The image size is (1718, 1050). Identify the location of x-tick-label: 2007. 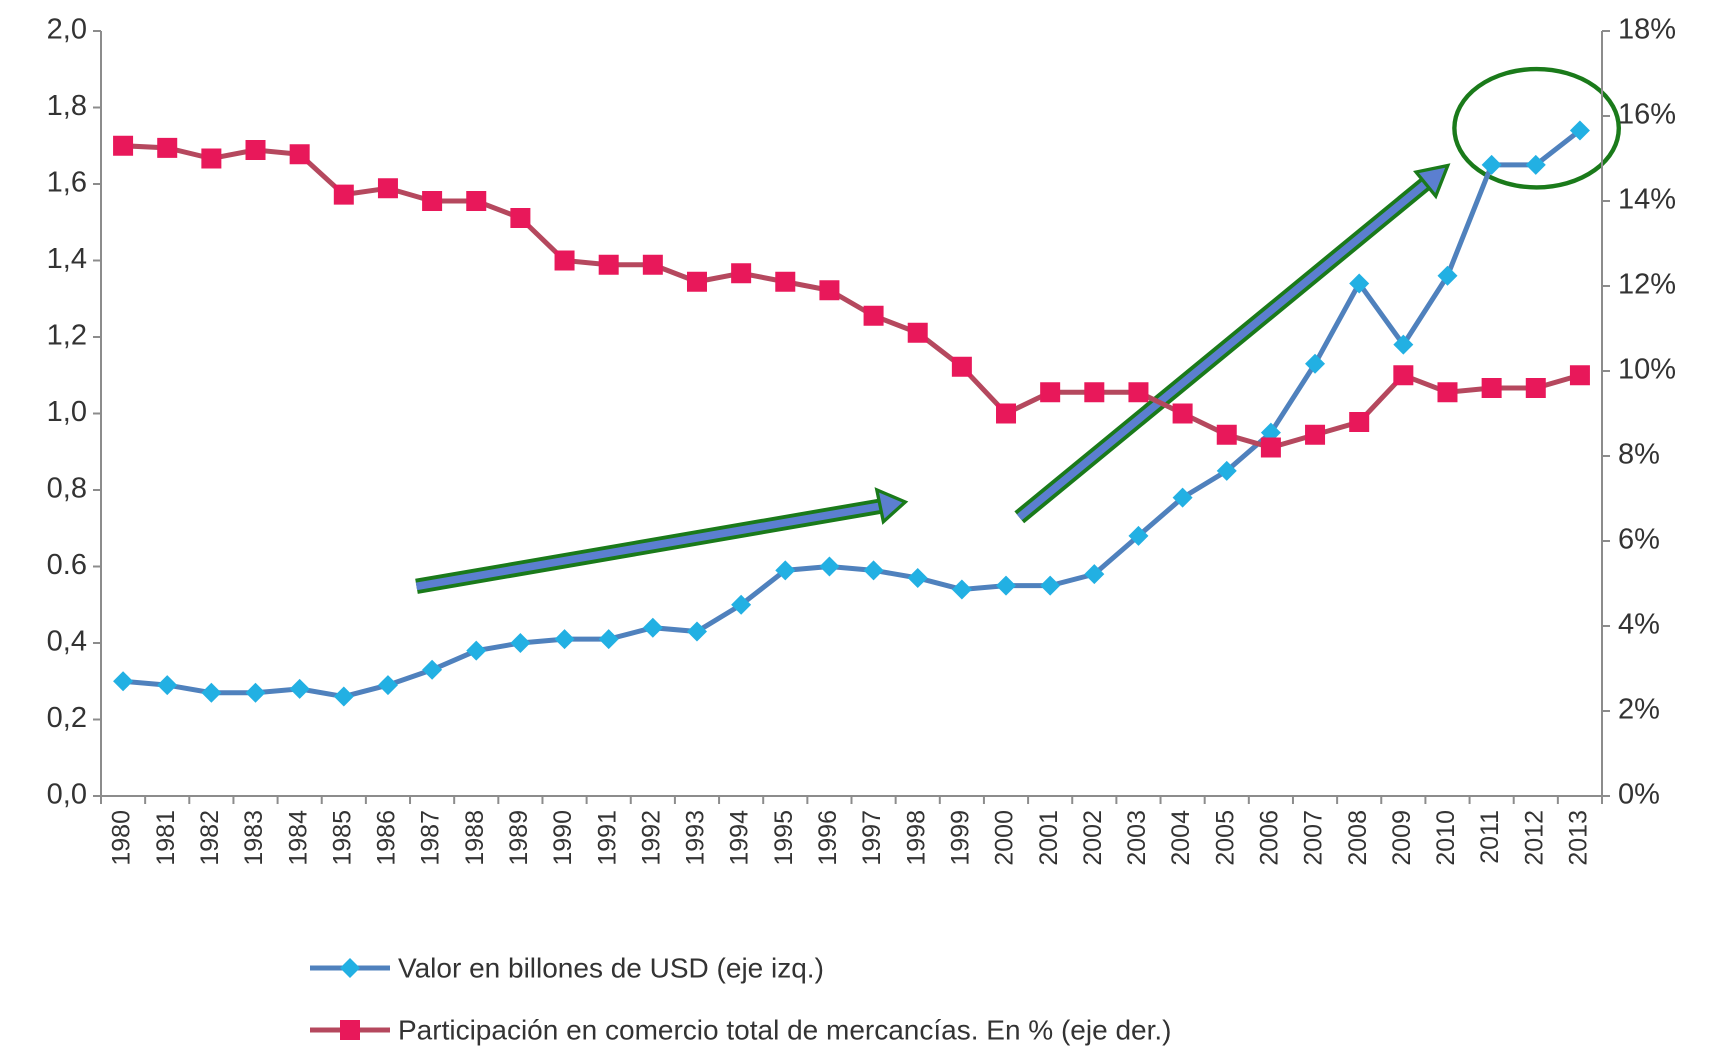
(1314, 838).